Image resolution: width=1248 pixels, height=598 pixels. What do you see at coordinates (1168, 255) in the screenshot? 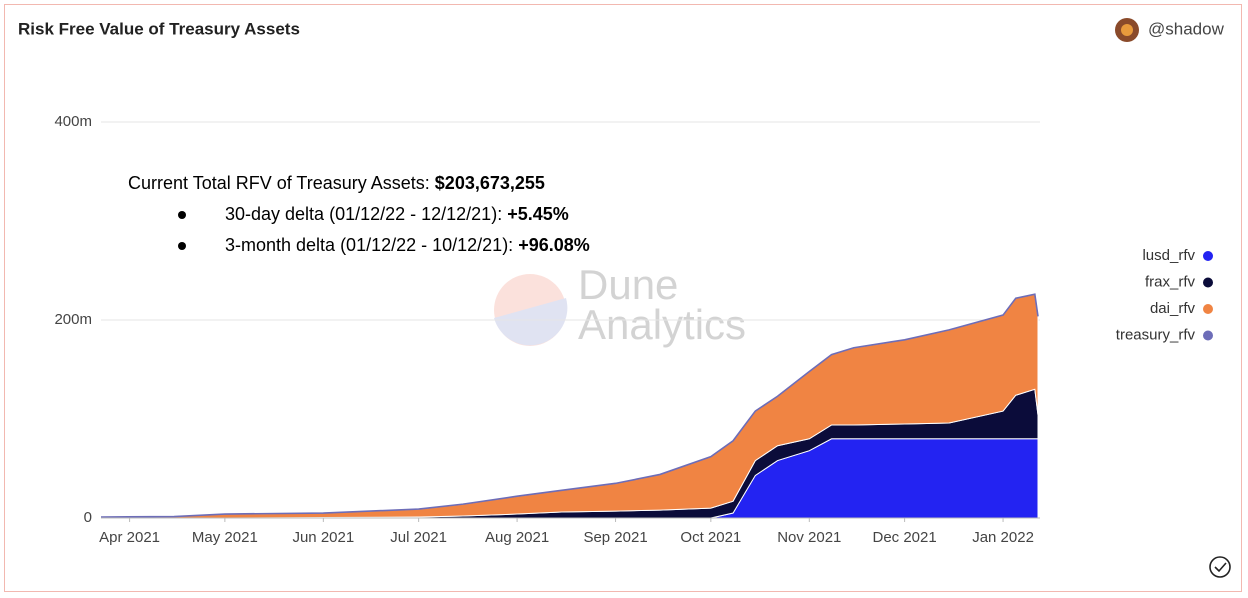
I see `legend-label: lusd_rfv` at bounding box center [1168, 255].